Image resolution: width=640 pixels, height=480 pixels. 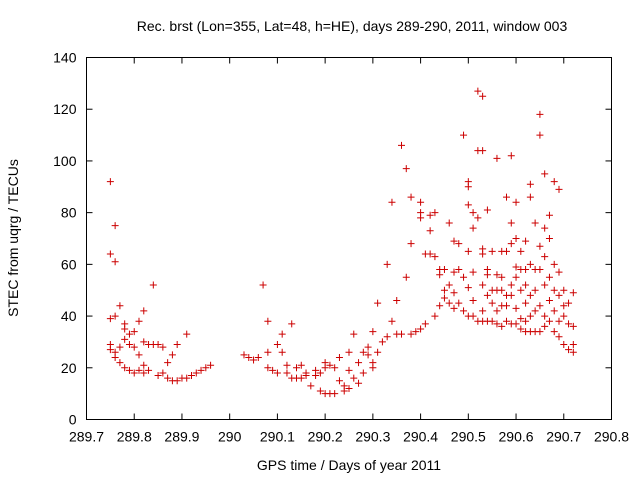 I want to click on x-tick-label: 289.7, so click(x=86, y=437).